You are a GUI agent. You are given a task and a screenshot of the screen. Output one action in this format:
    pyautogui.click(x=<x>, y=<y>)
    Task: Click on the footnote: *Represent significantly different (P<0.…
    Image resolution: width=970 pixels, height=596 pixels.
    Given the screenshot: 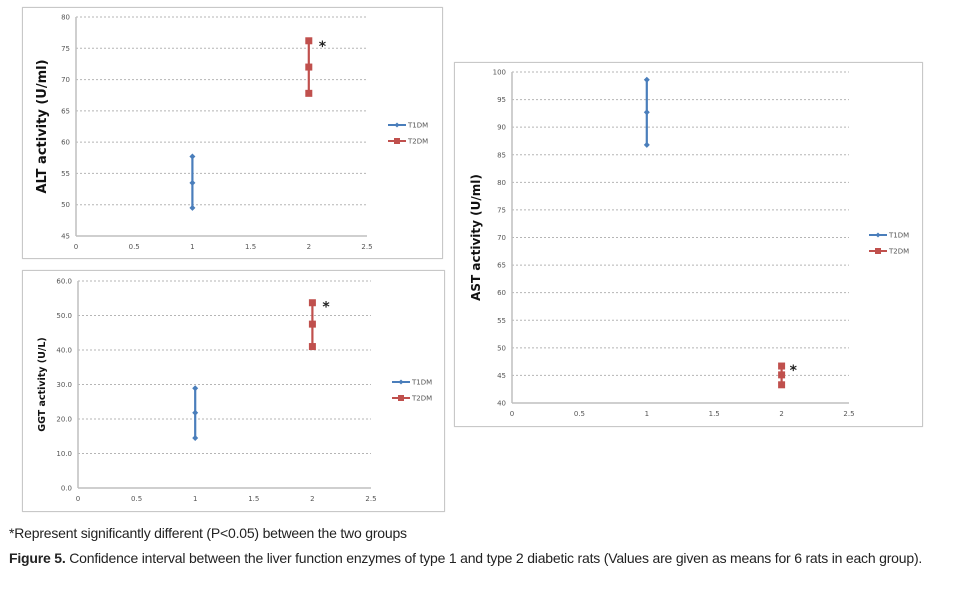 What is the action you would take?
    pyautogui.click(x=208, y=533)
    